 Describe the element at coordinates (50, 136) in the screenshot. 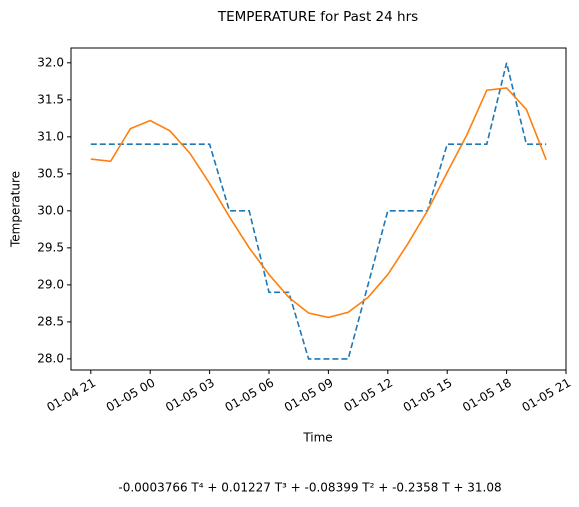

I see `y-tick-label: 31.0` at that location.